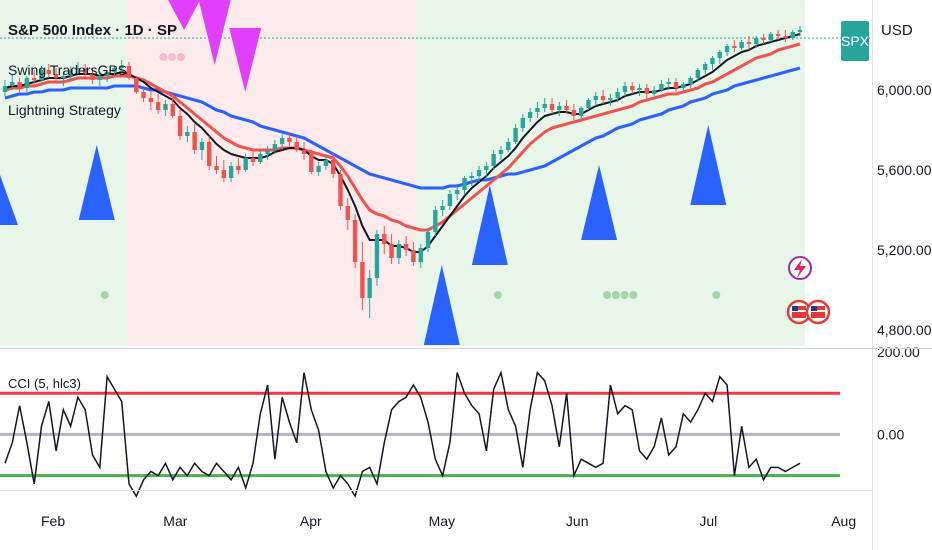 The height and width of the screenshot is (550, 932). I want to click on time-axis: Feb Mar Apr May Jun Jul Aug, so click(448, 521).